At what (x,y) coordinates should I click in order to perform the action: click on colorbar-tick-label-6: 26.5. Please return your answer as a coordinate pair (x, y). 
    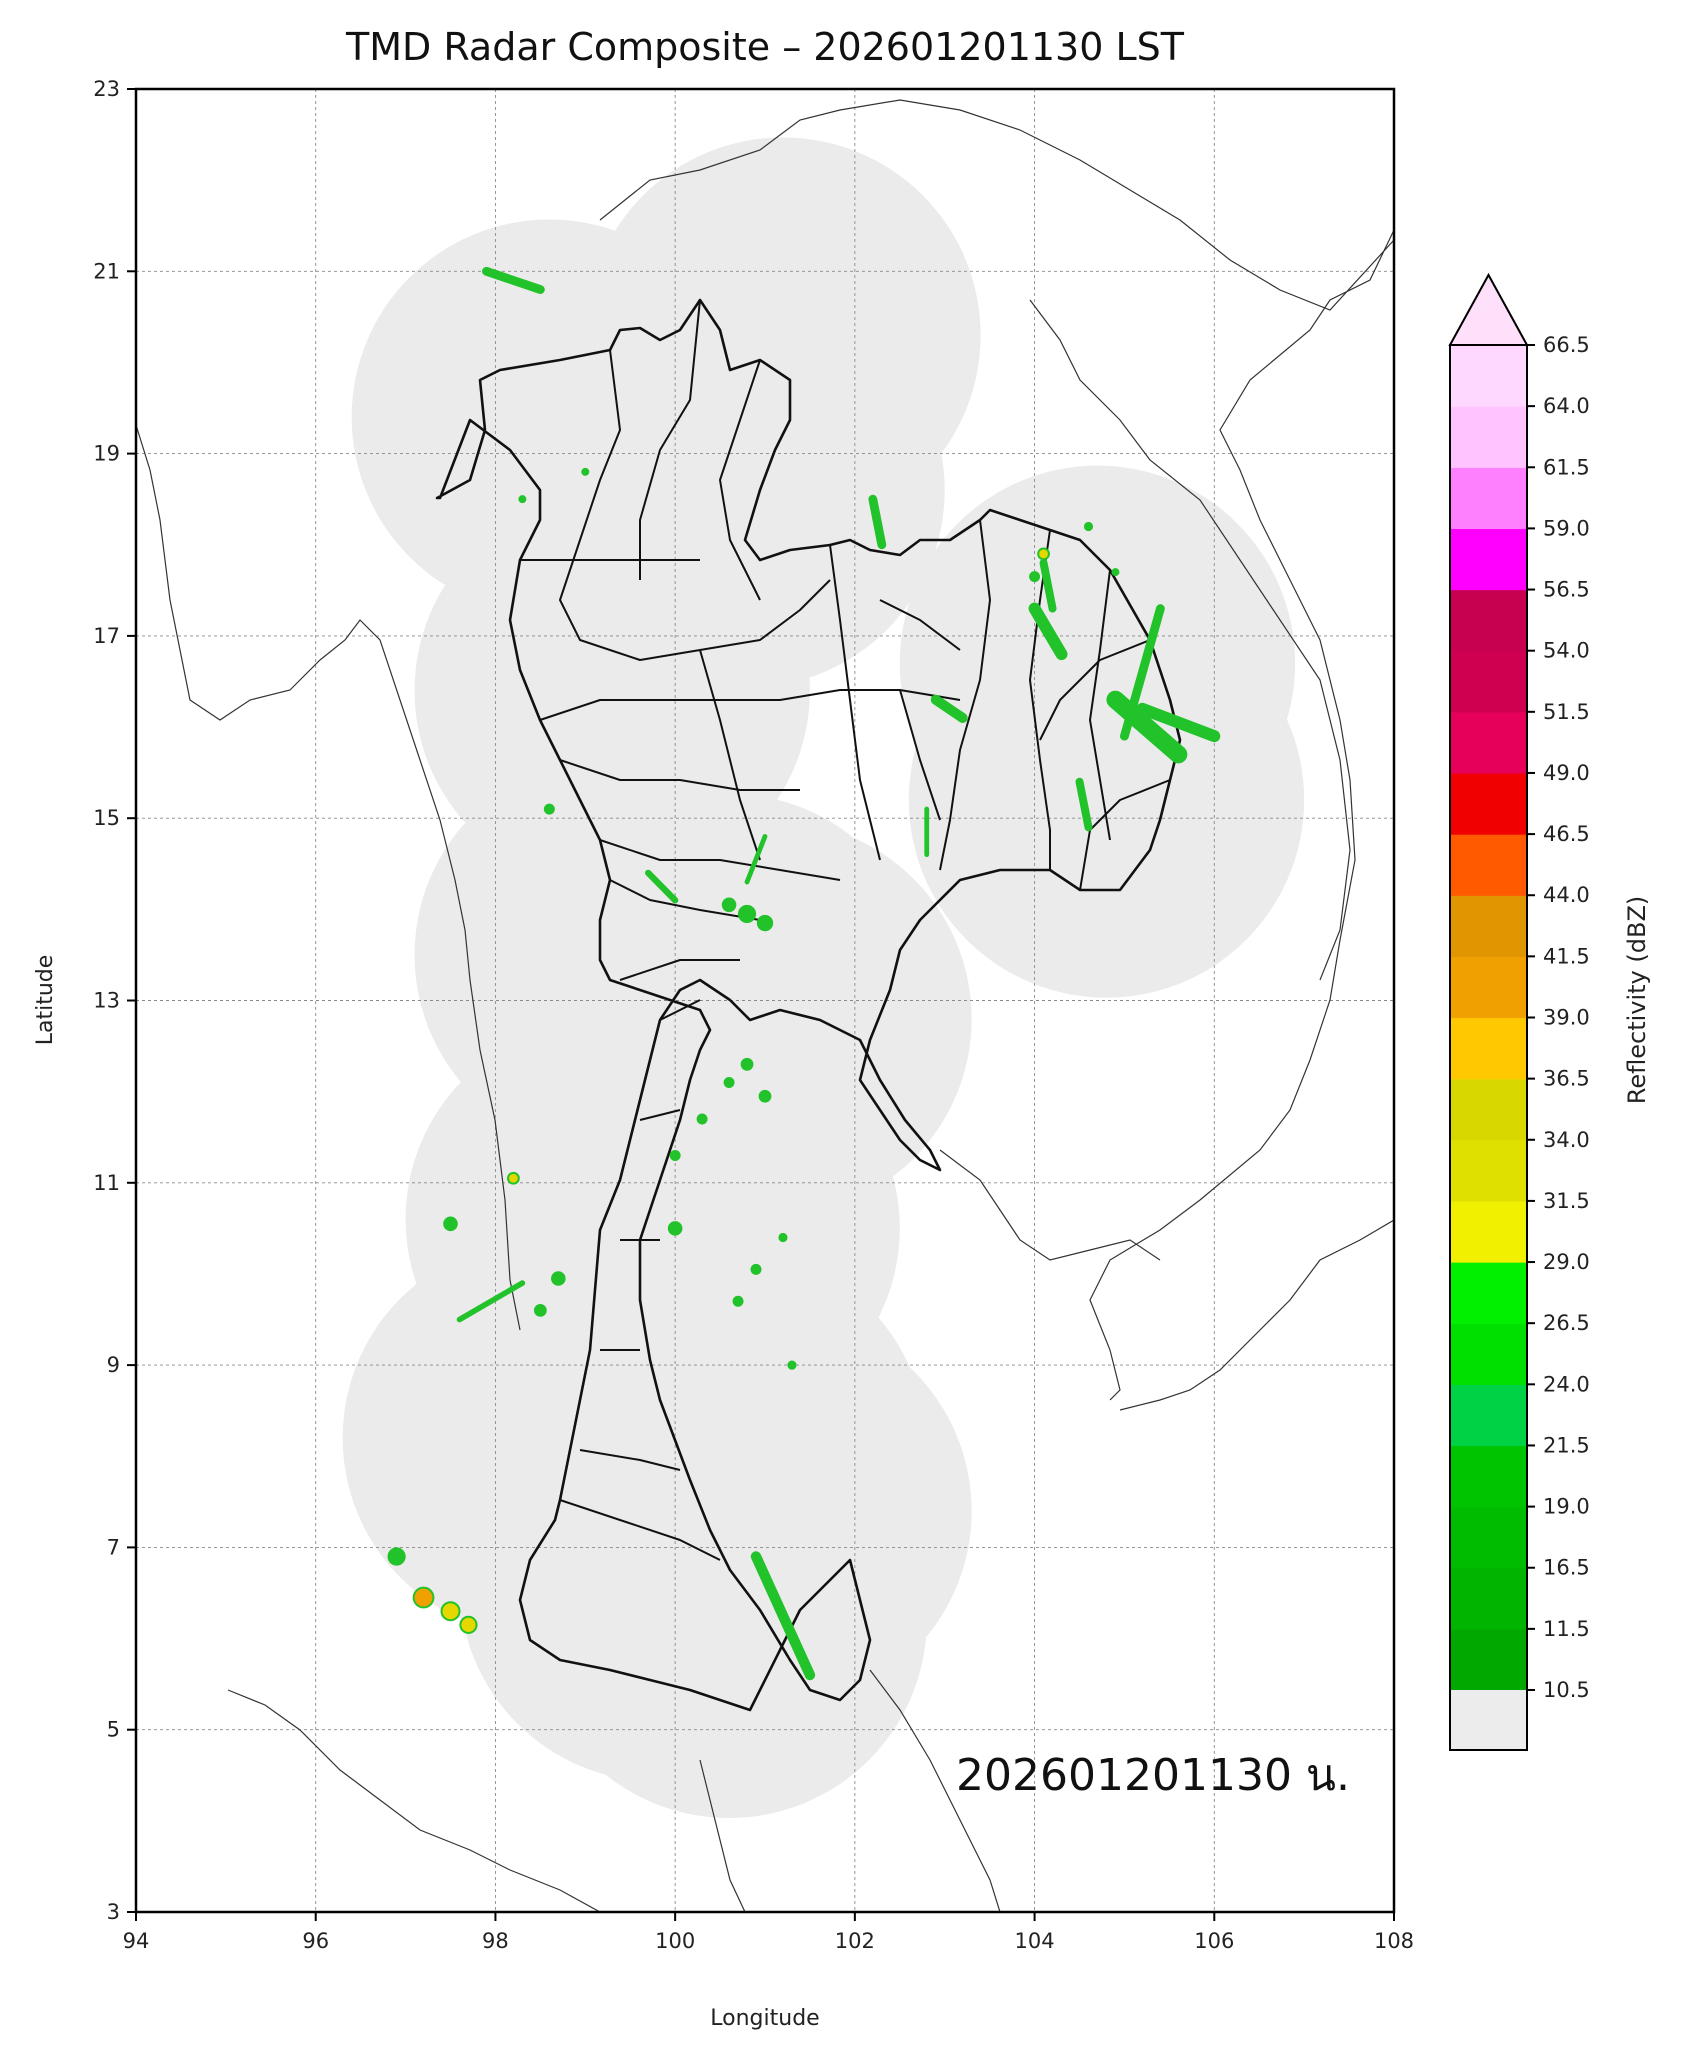
    Looking at the image, I should click on (1566, 1323).